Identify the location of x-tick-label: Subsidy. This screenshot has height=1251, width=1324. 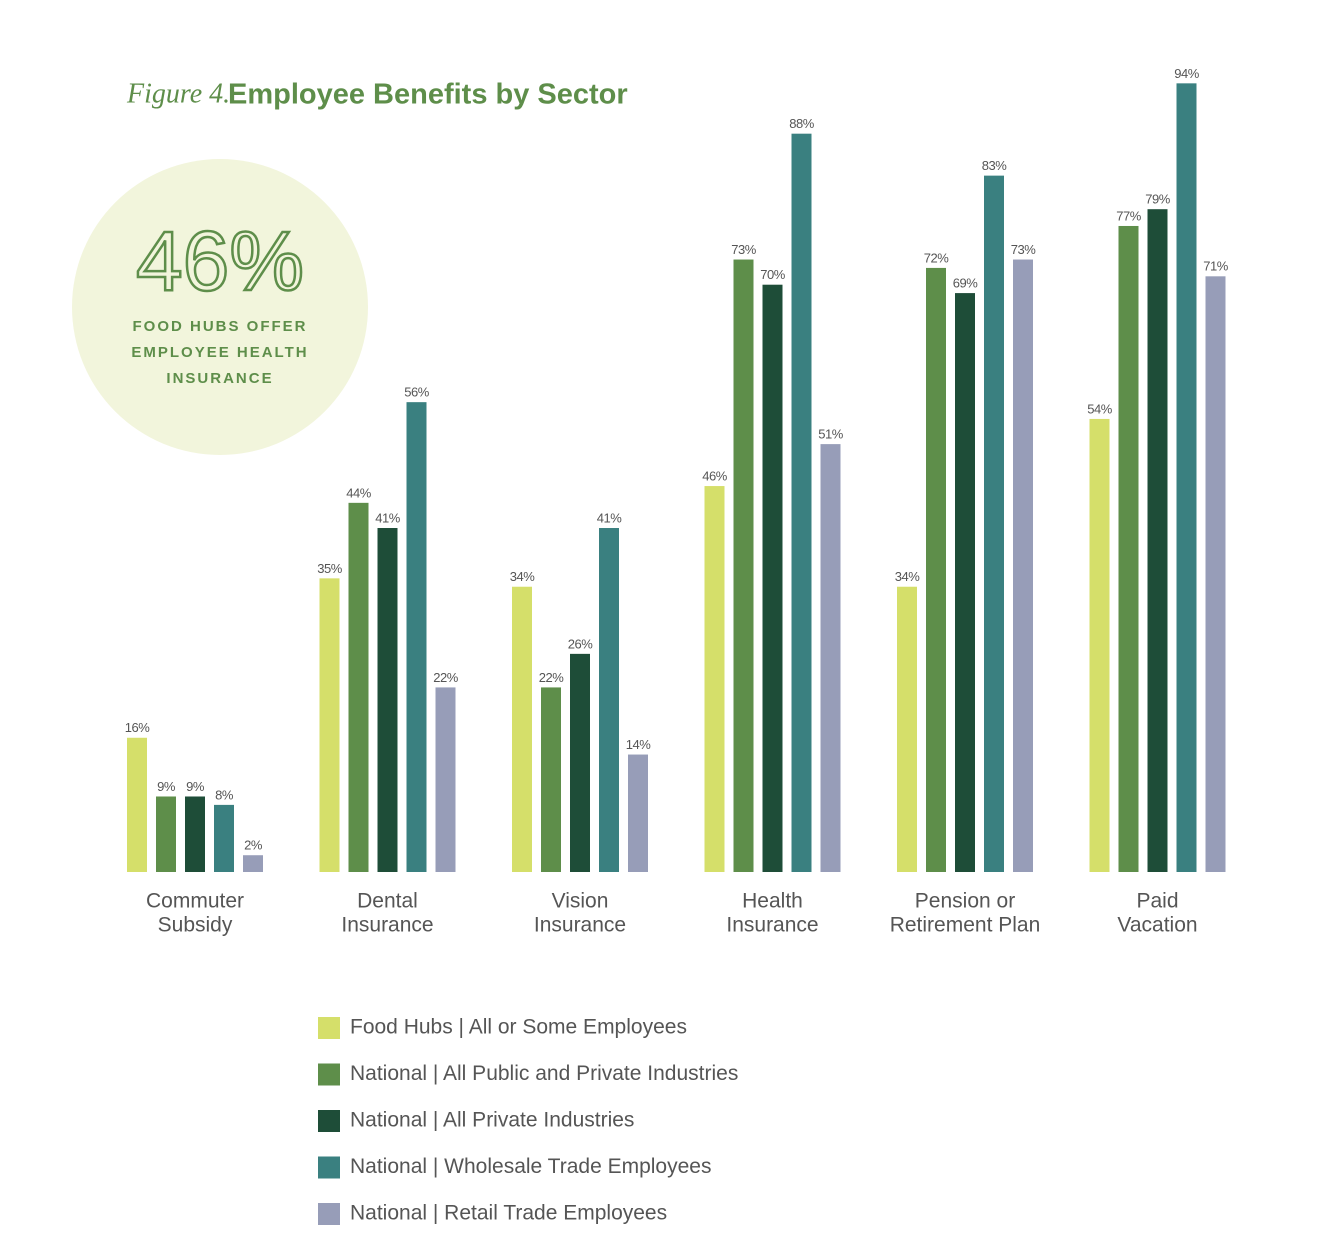
(195, 925).